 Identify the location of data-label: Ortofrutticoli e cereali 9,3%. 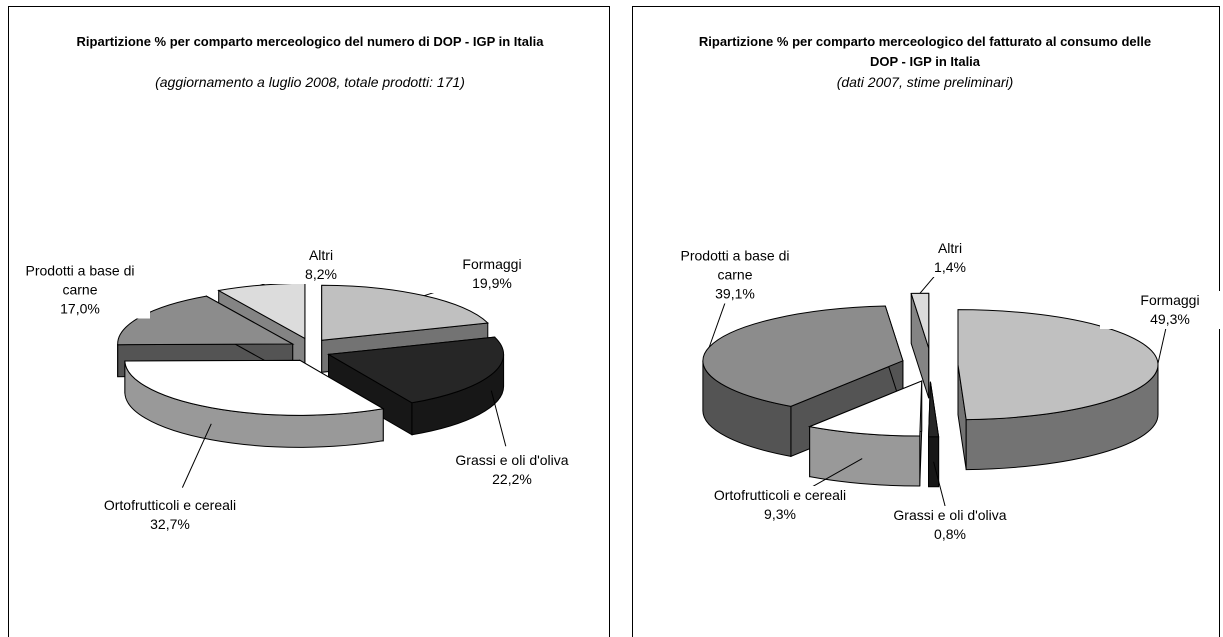
(780, 505).